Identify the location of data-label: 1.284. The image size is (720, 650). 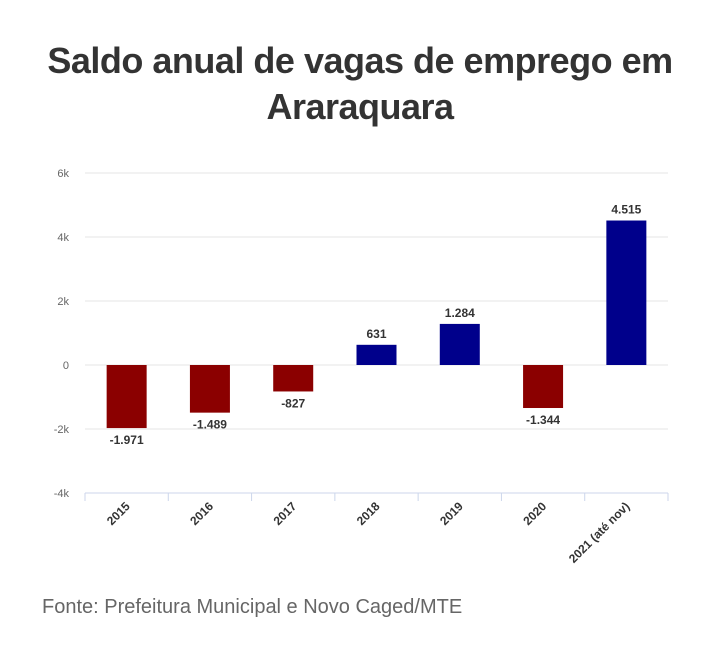
(460, 313).